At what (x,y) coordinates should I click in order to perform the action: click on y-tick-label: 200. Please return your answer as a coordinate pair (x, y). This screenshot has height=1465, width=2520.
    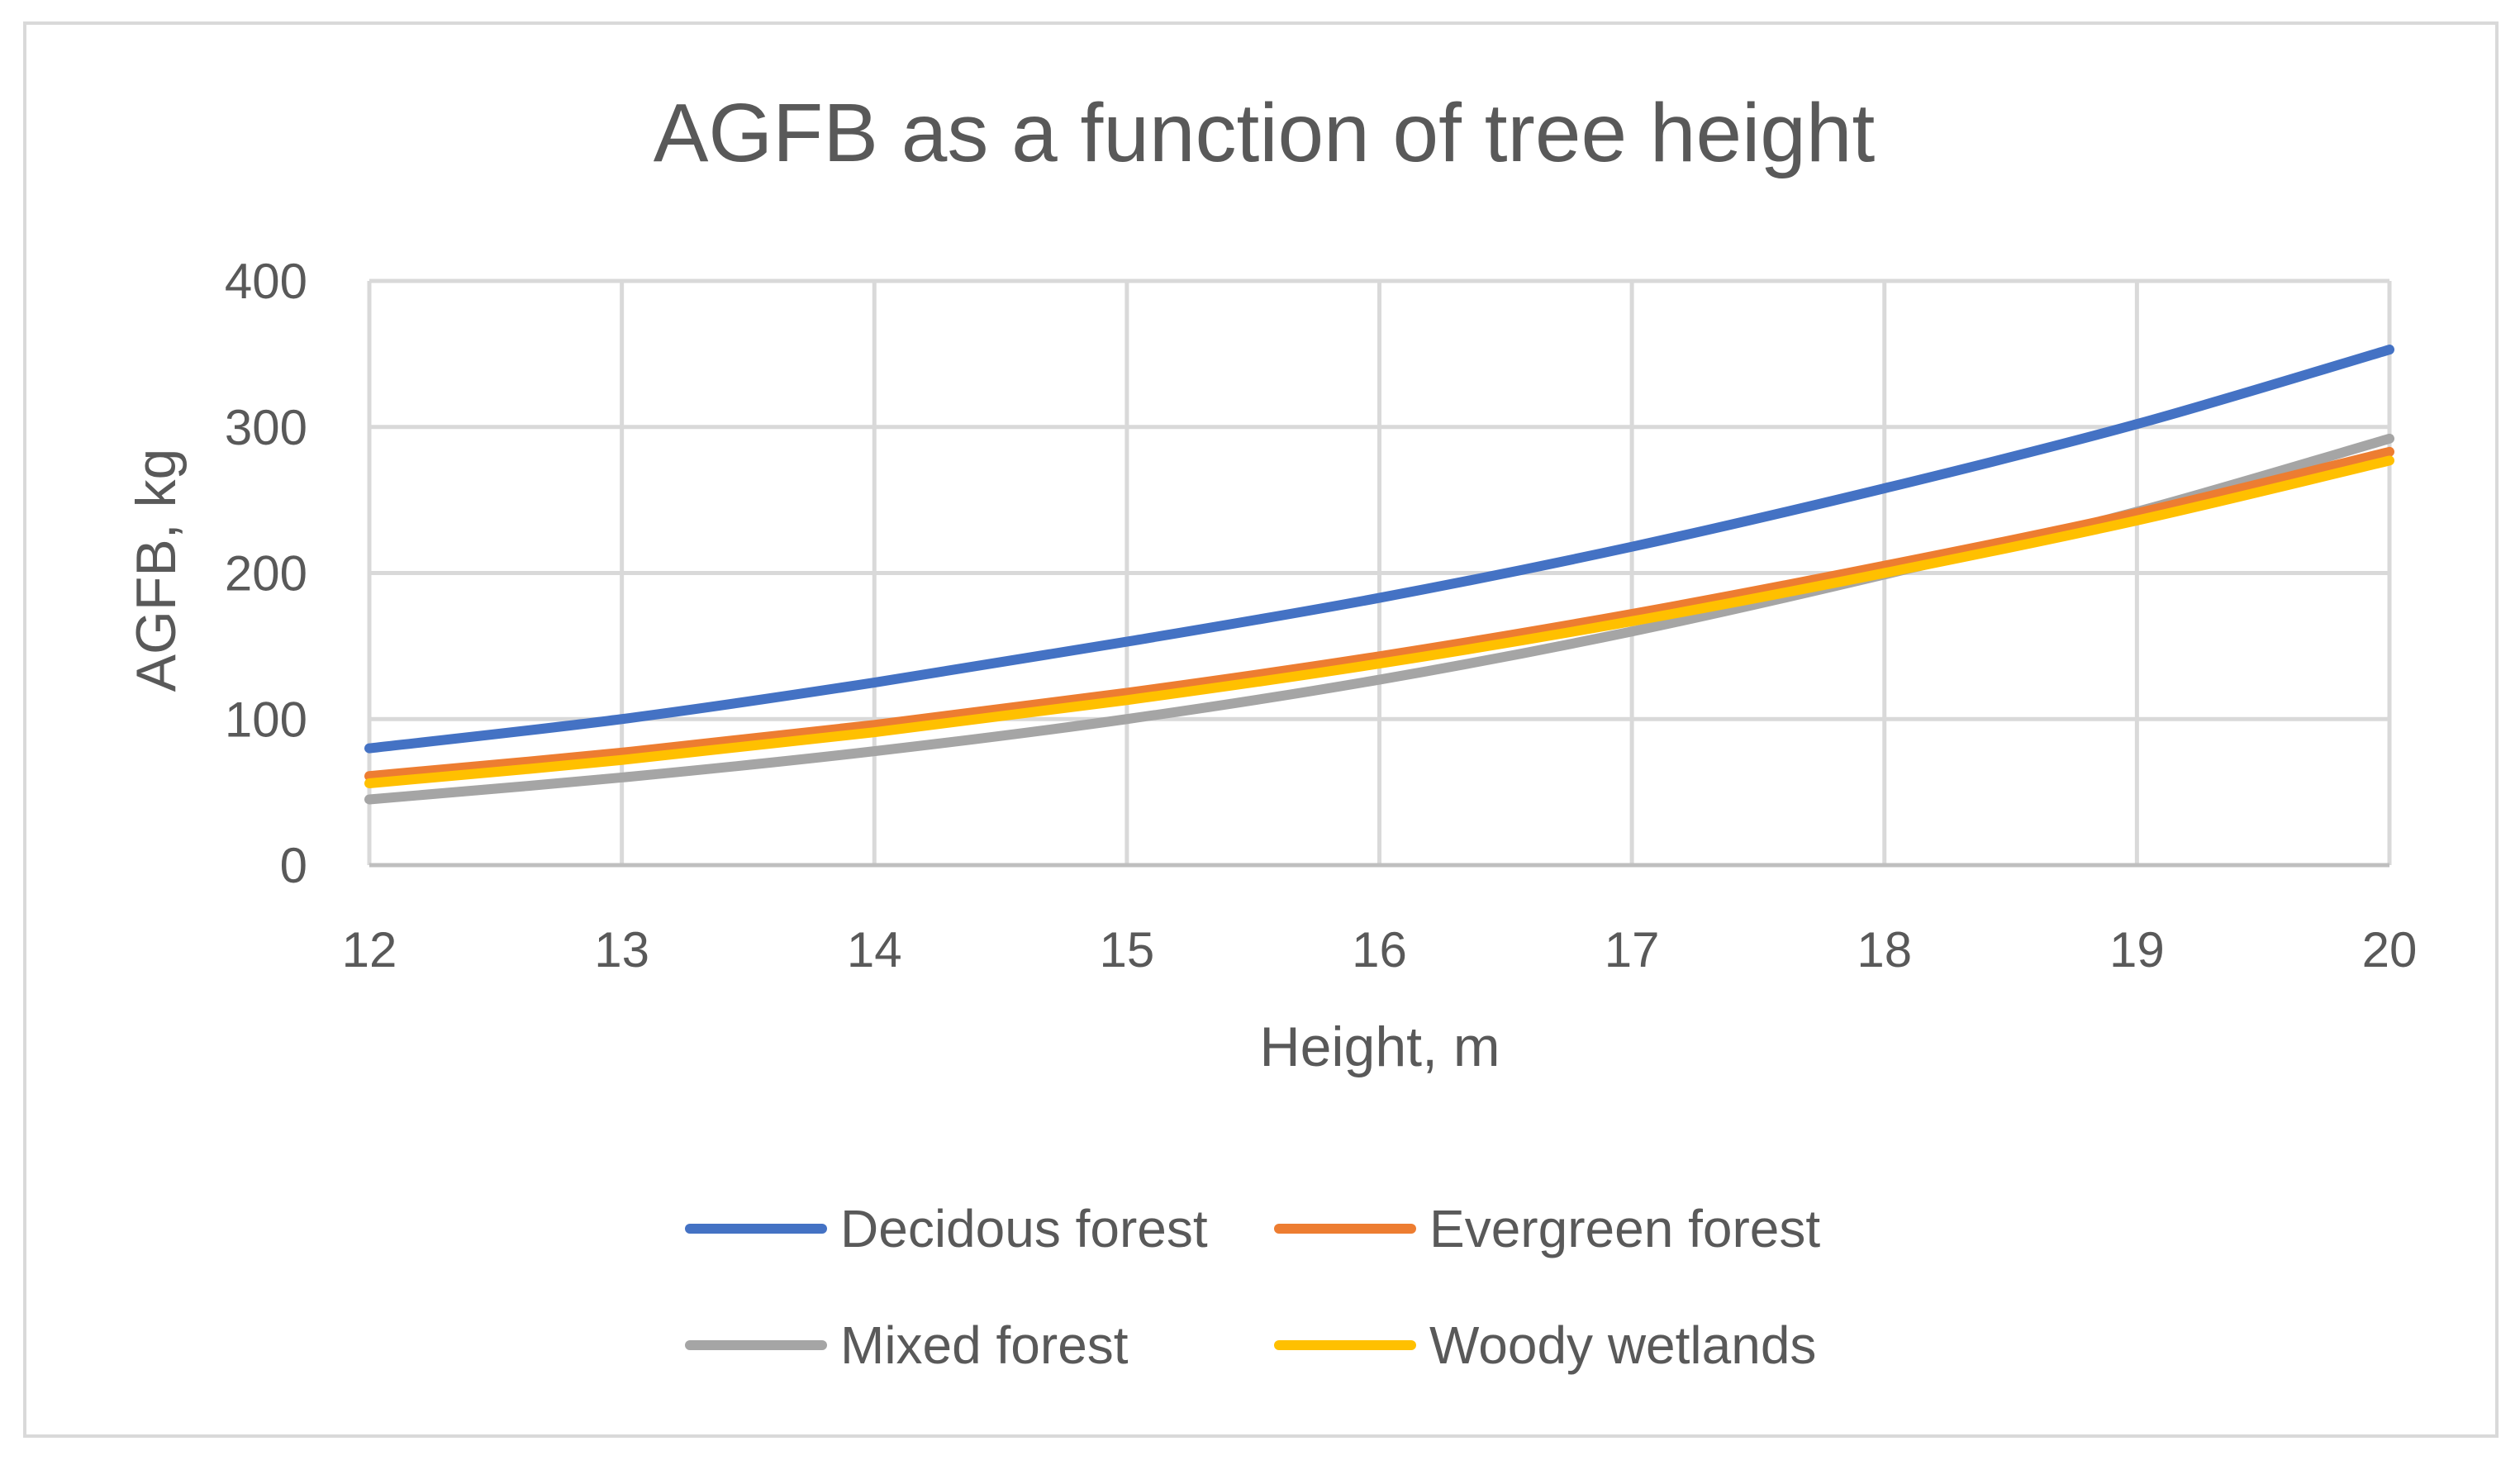
    Looking at the image, I should click on (266, 574).